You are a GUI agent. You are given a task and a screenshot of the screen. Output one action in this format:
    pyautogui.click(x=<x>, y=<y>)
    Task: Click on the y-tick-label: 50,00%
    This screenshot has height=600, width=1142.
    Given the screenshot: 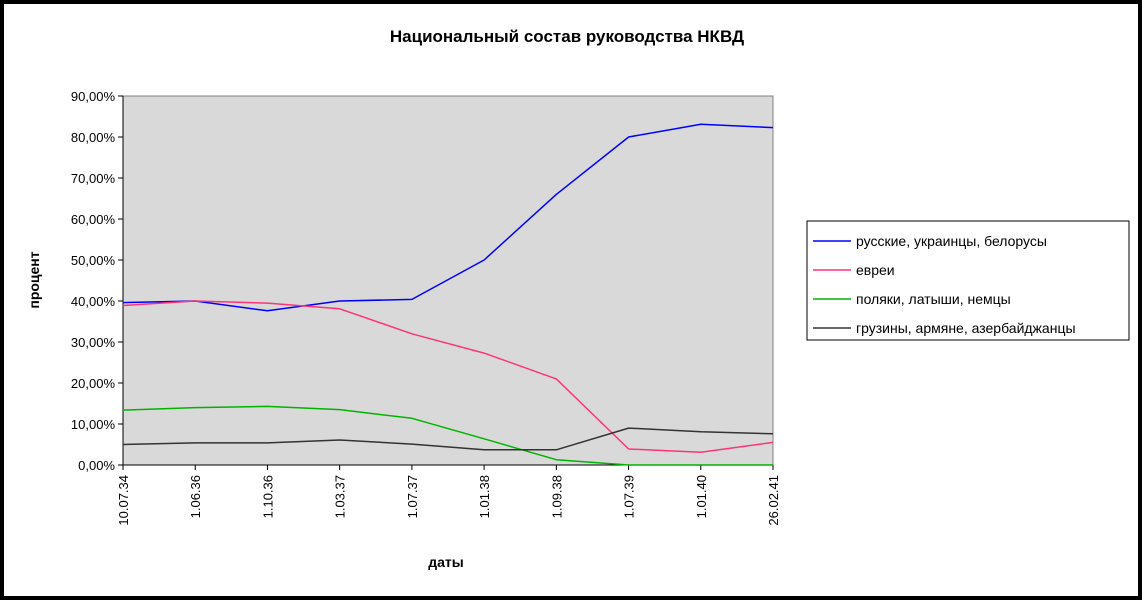 What is the action you would take?
    pyautogui.click(x=93, y=260)
    